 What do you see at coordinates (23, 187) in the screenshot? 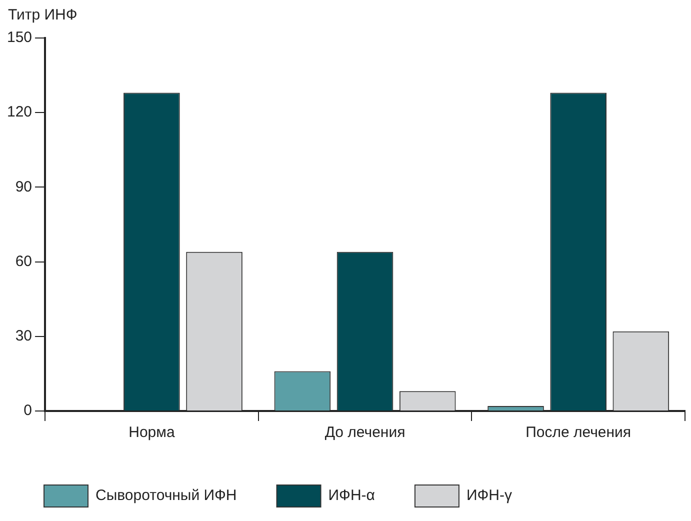
I see `y-tick-label: 90` at bounding box center [23, 187].